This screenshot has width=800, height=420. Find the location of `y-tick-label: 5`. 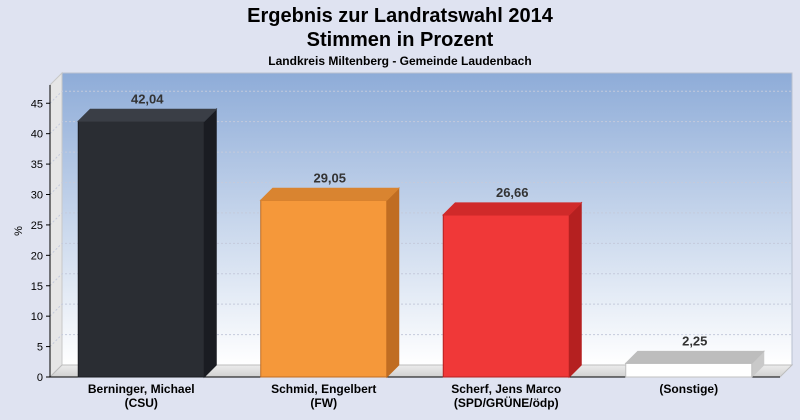

y-tick-label: 5 is located at coordinates (40, 348).